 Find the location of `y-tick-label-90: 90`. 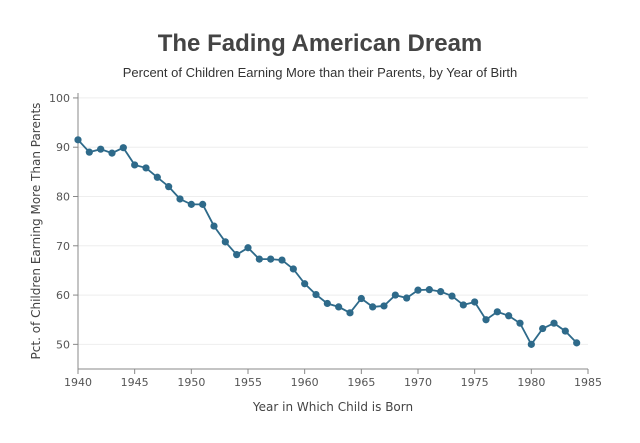

y-tick-label-90: 90 is located at coordinates (63, 147).